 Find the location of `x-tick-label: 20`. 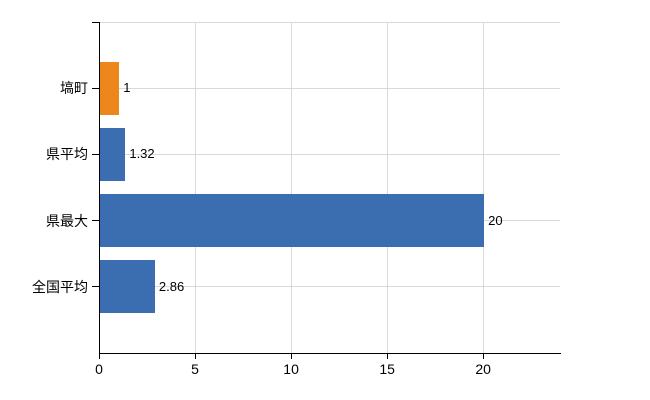

x-tick-label: 20 is located at coordinates (483, 369).